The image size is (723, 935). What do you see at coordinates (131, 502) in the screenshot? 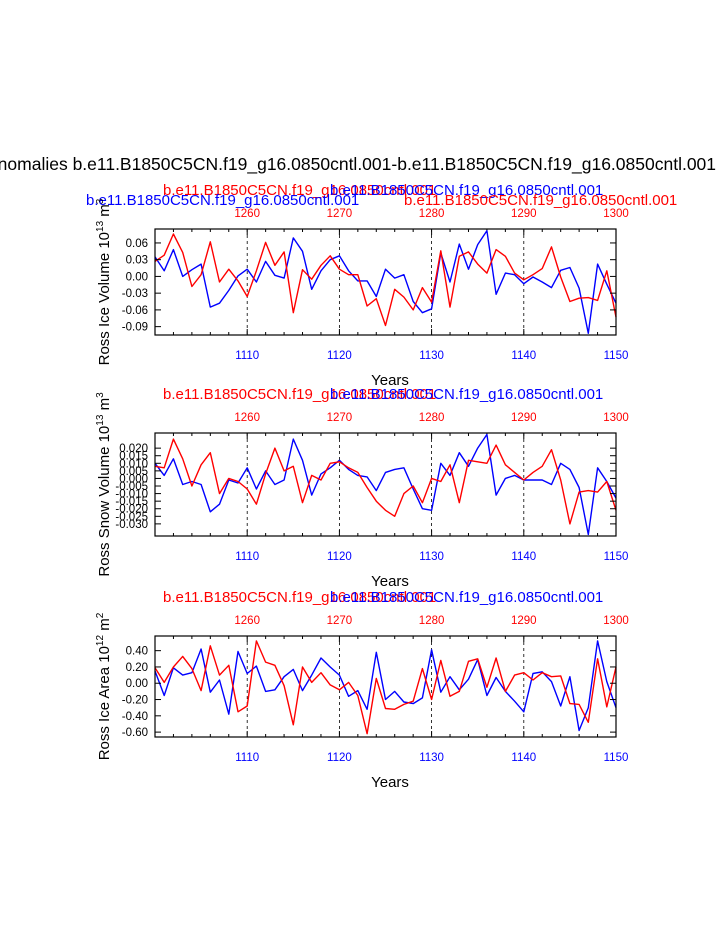
I see `y-tick-label: -0.015` at bounding box center [131, 502].